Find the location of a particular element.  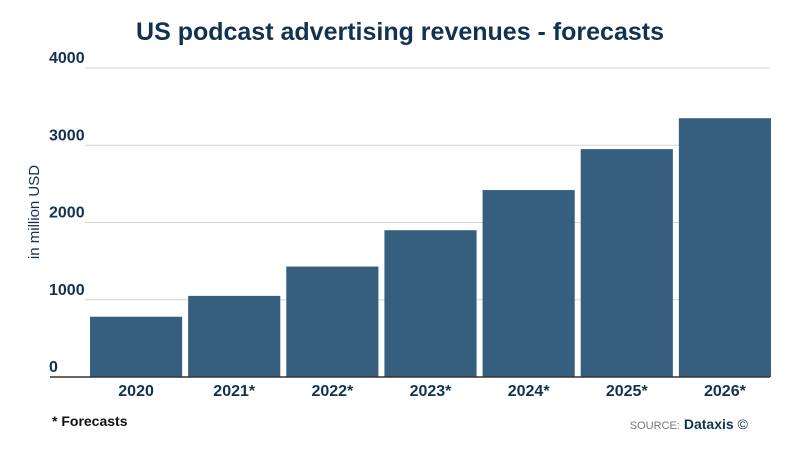

bar-2024 is located at coordinates (528, 283).